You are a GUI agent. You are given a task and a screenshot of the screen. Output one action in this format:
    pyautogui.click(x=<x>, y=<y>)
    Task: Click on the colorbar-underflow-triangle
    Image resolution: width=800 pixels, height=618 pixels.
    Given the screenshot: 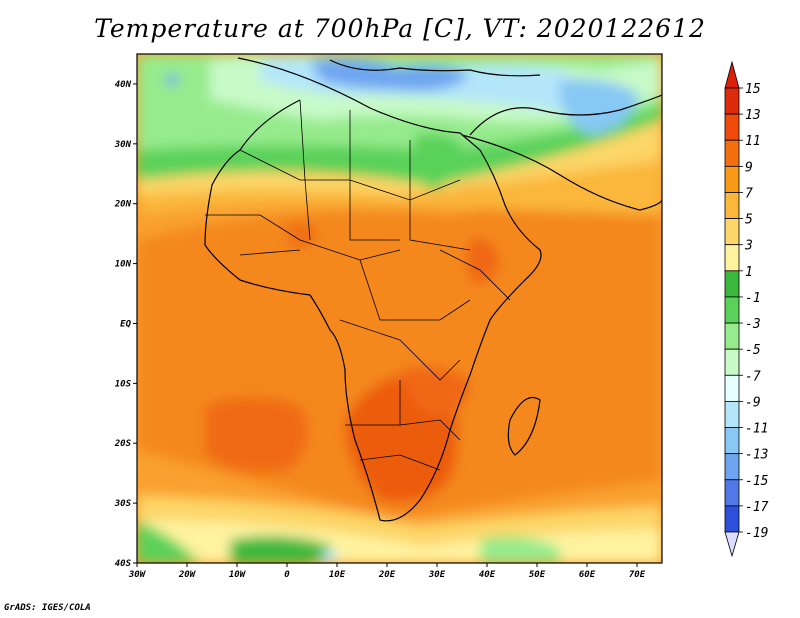 What is the action you would take?
    pyautogui.click(x=732, y=544)
    